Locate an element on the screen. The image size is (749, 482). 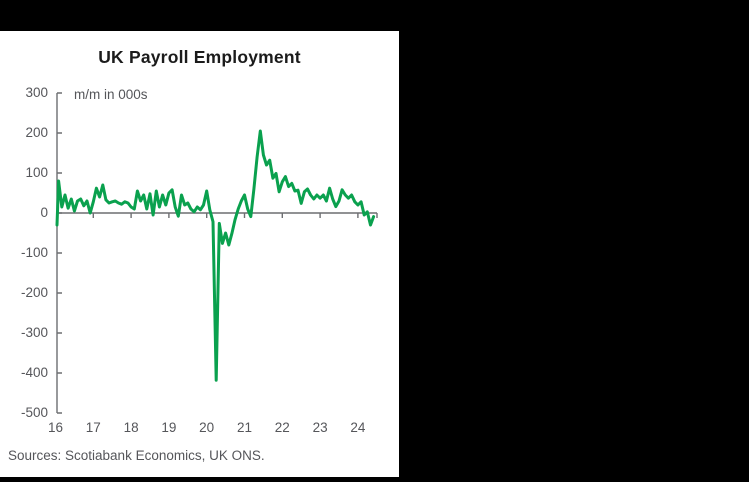
x-axis-tick-label: 24 is located at coordinates (358, 427).